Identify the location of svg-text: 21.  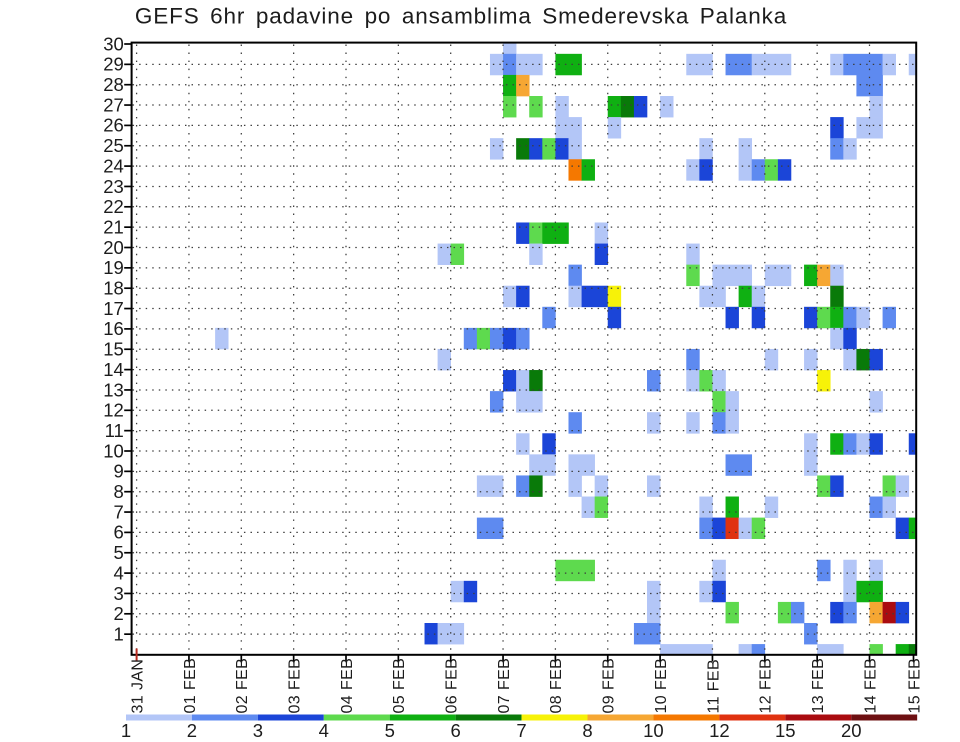
(113, 226).